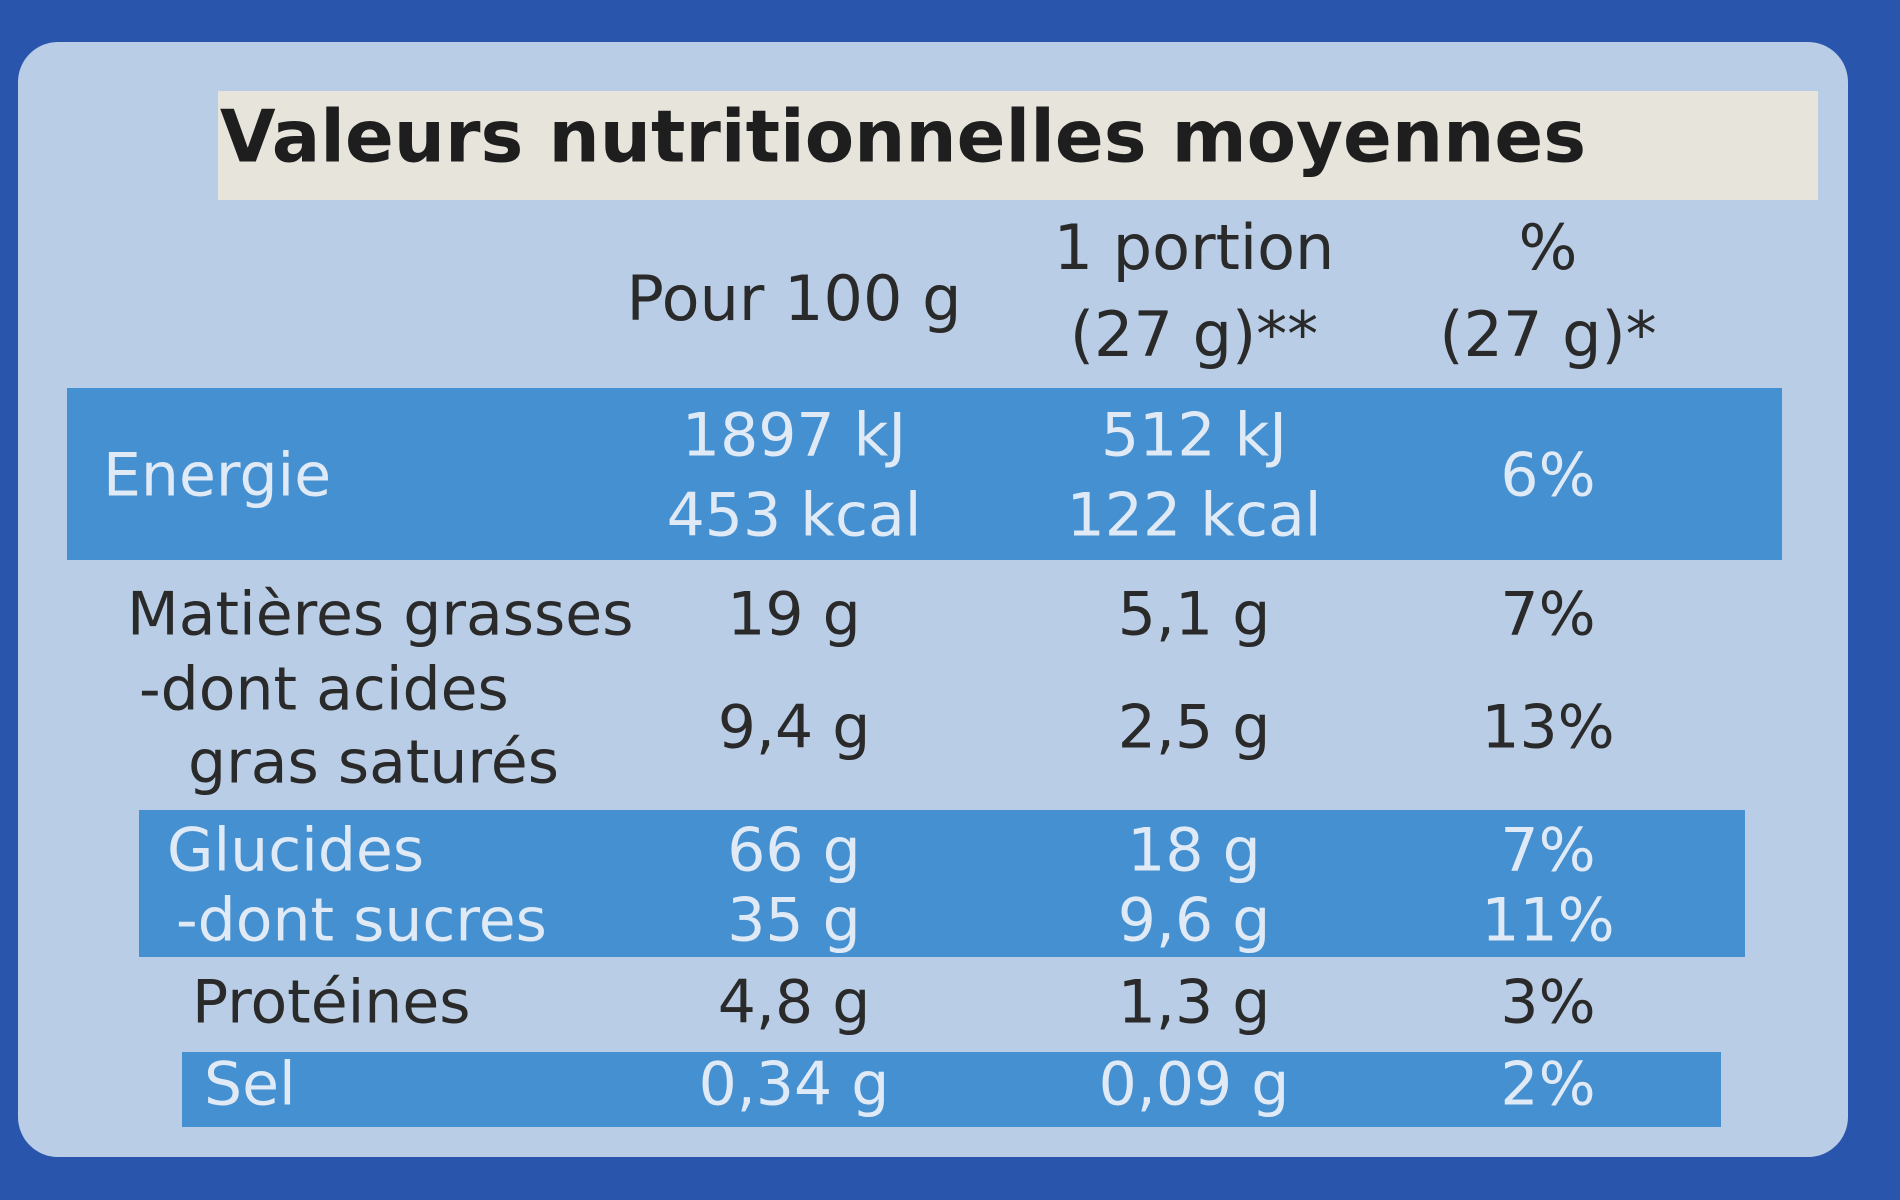 This screenshot has width=1900, height=1200. What do you see at coordinates (1547, 334) in the screenshot?
I see `column-header: (27 g)*` at bounding box center [1547, 334].